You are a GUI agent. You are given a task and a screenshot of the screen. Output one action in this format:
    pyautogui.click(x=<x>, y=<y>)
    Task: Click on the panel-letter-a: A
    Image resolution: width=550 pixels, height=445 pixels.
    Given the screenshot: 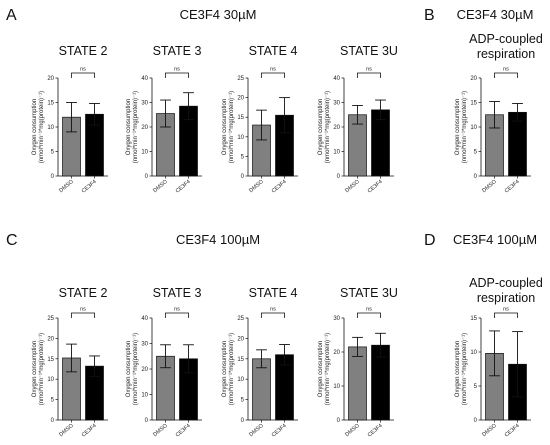 What is the action you would take?
    pyautogui.click(x=11, y=15)
    